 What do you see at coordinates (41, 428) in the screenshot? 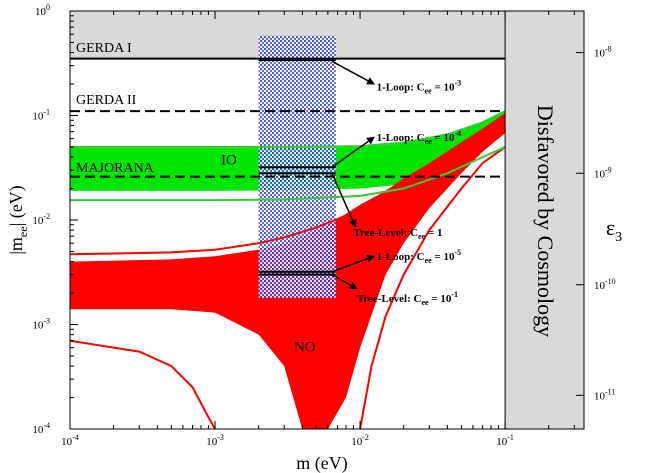
I see `y-tick-label: 10⁻⁴` at bounding box center [41, 428].